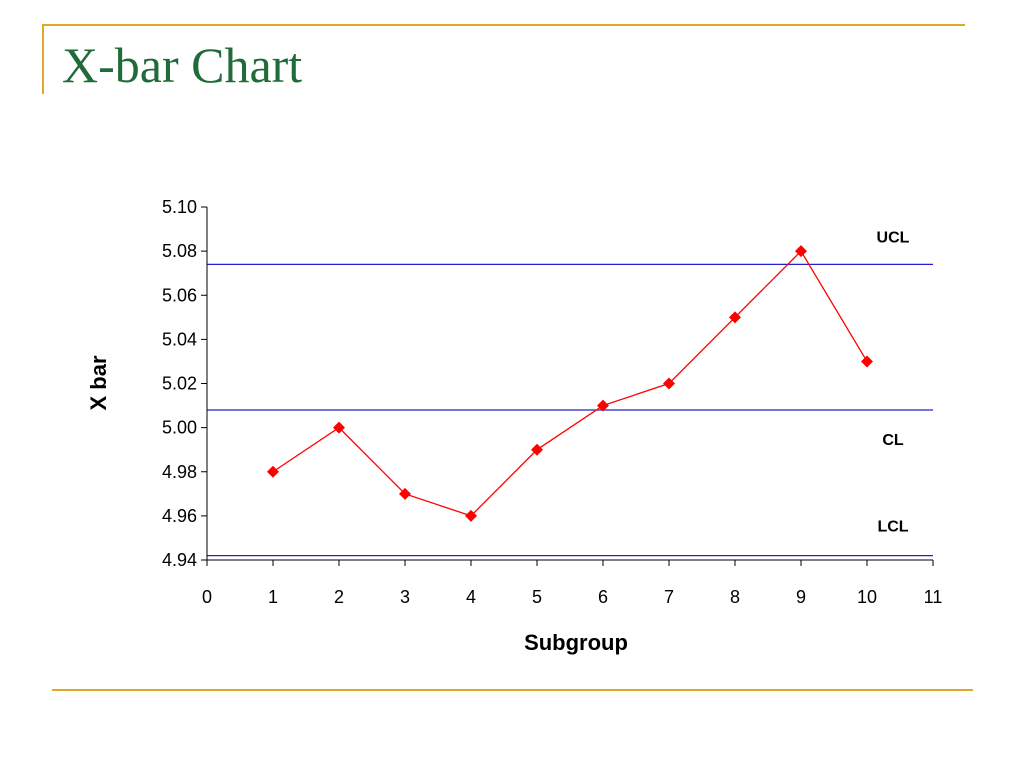  Describe the element at coordinates (179, 295) in the screenshot. I see `y-tick-label: 5.06` at that location.